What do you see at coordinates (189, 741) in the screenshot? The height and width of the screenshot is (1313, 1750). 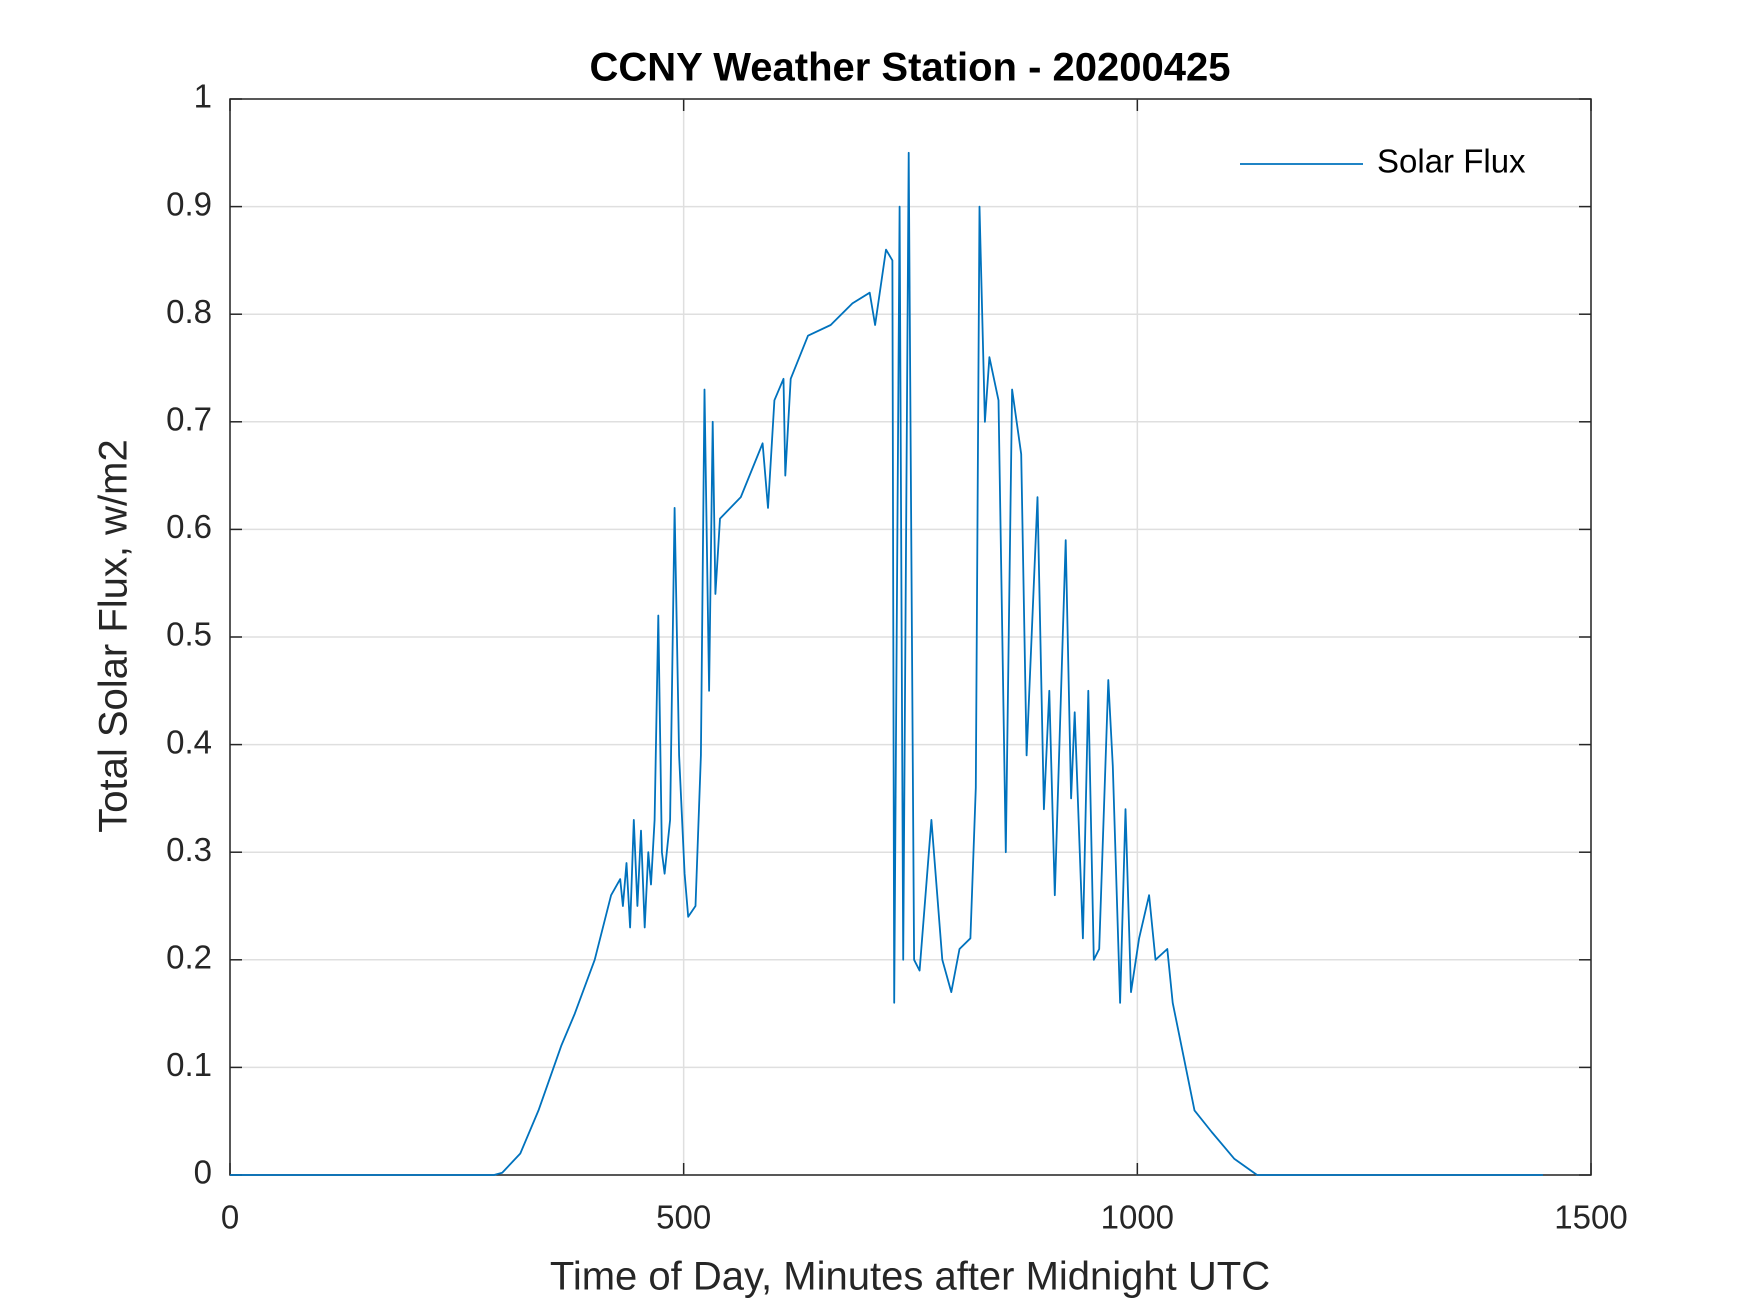 I see `y-tick-label: 0.4` at bounding box center [189, 741].